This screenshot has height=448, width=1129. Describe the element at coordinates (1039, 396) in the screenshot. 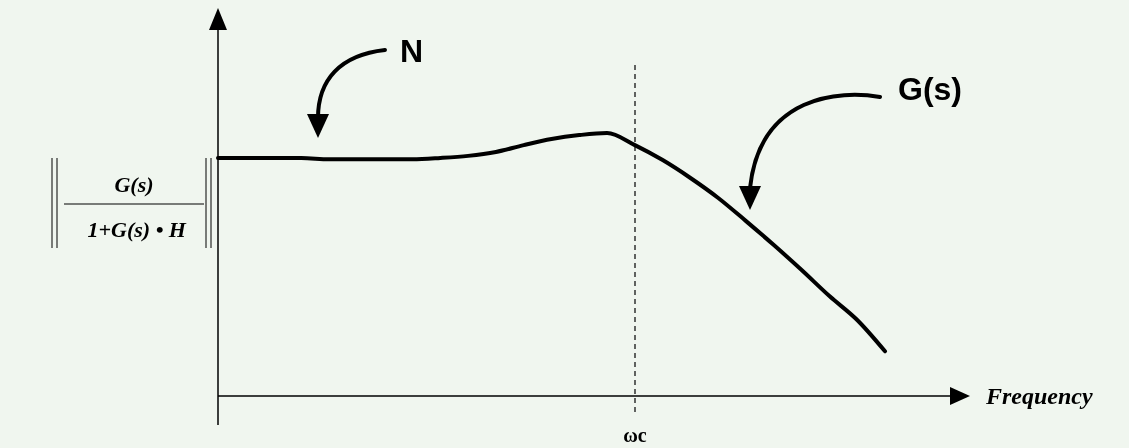

I see `x-axis-title: Frequency` at that location.